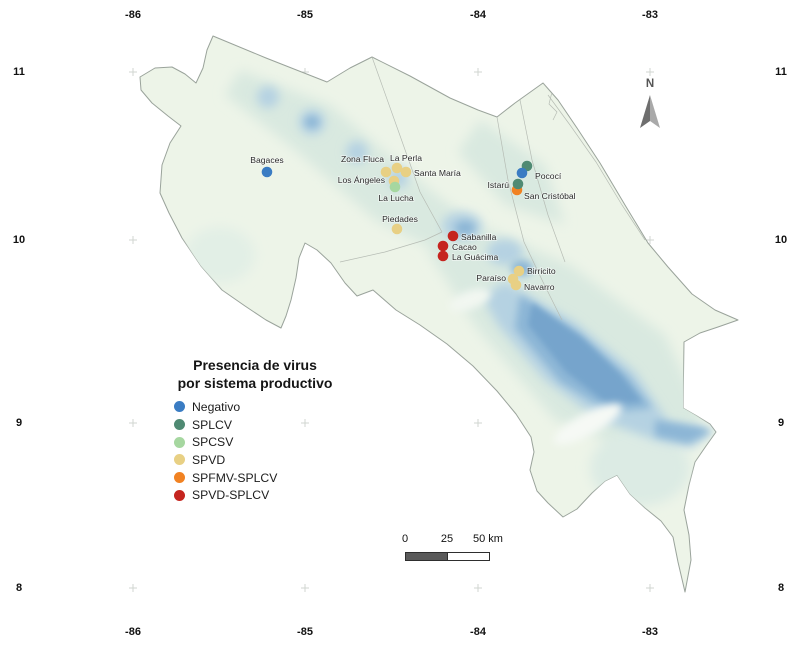 Image resolution: width=806 pixels, height=656 pixels. I want to click on axis-label-bottom--84: -84, so click(478, 632).